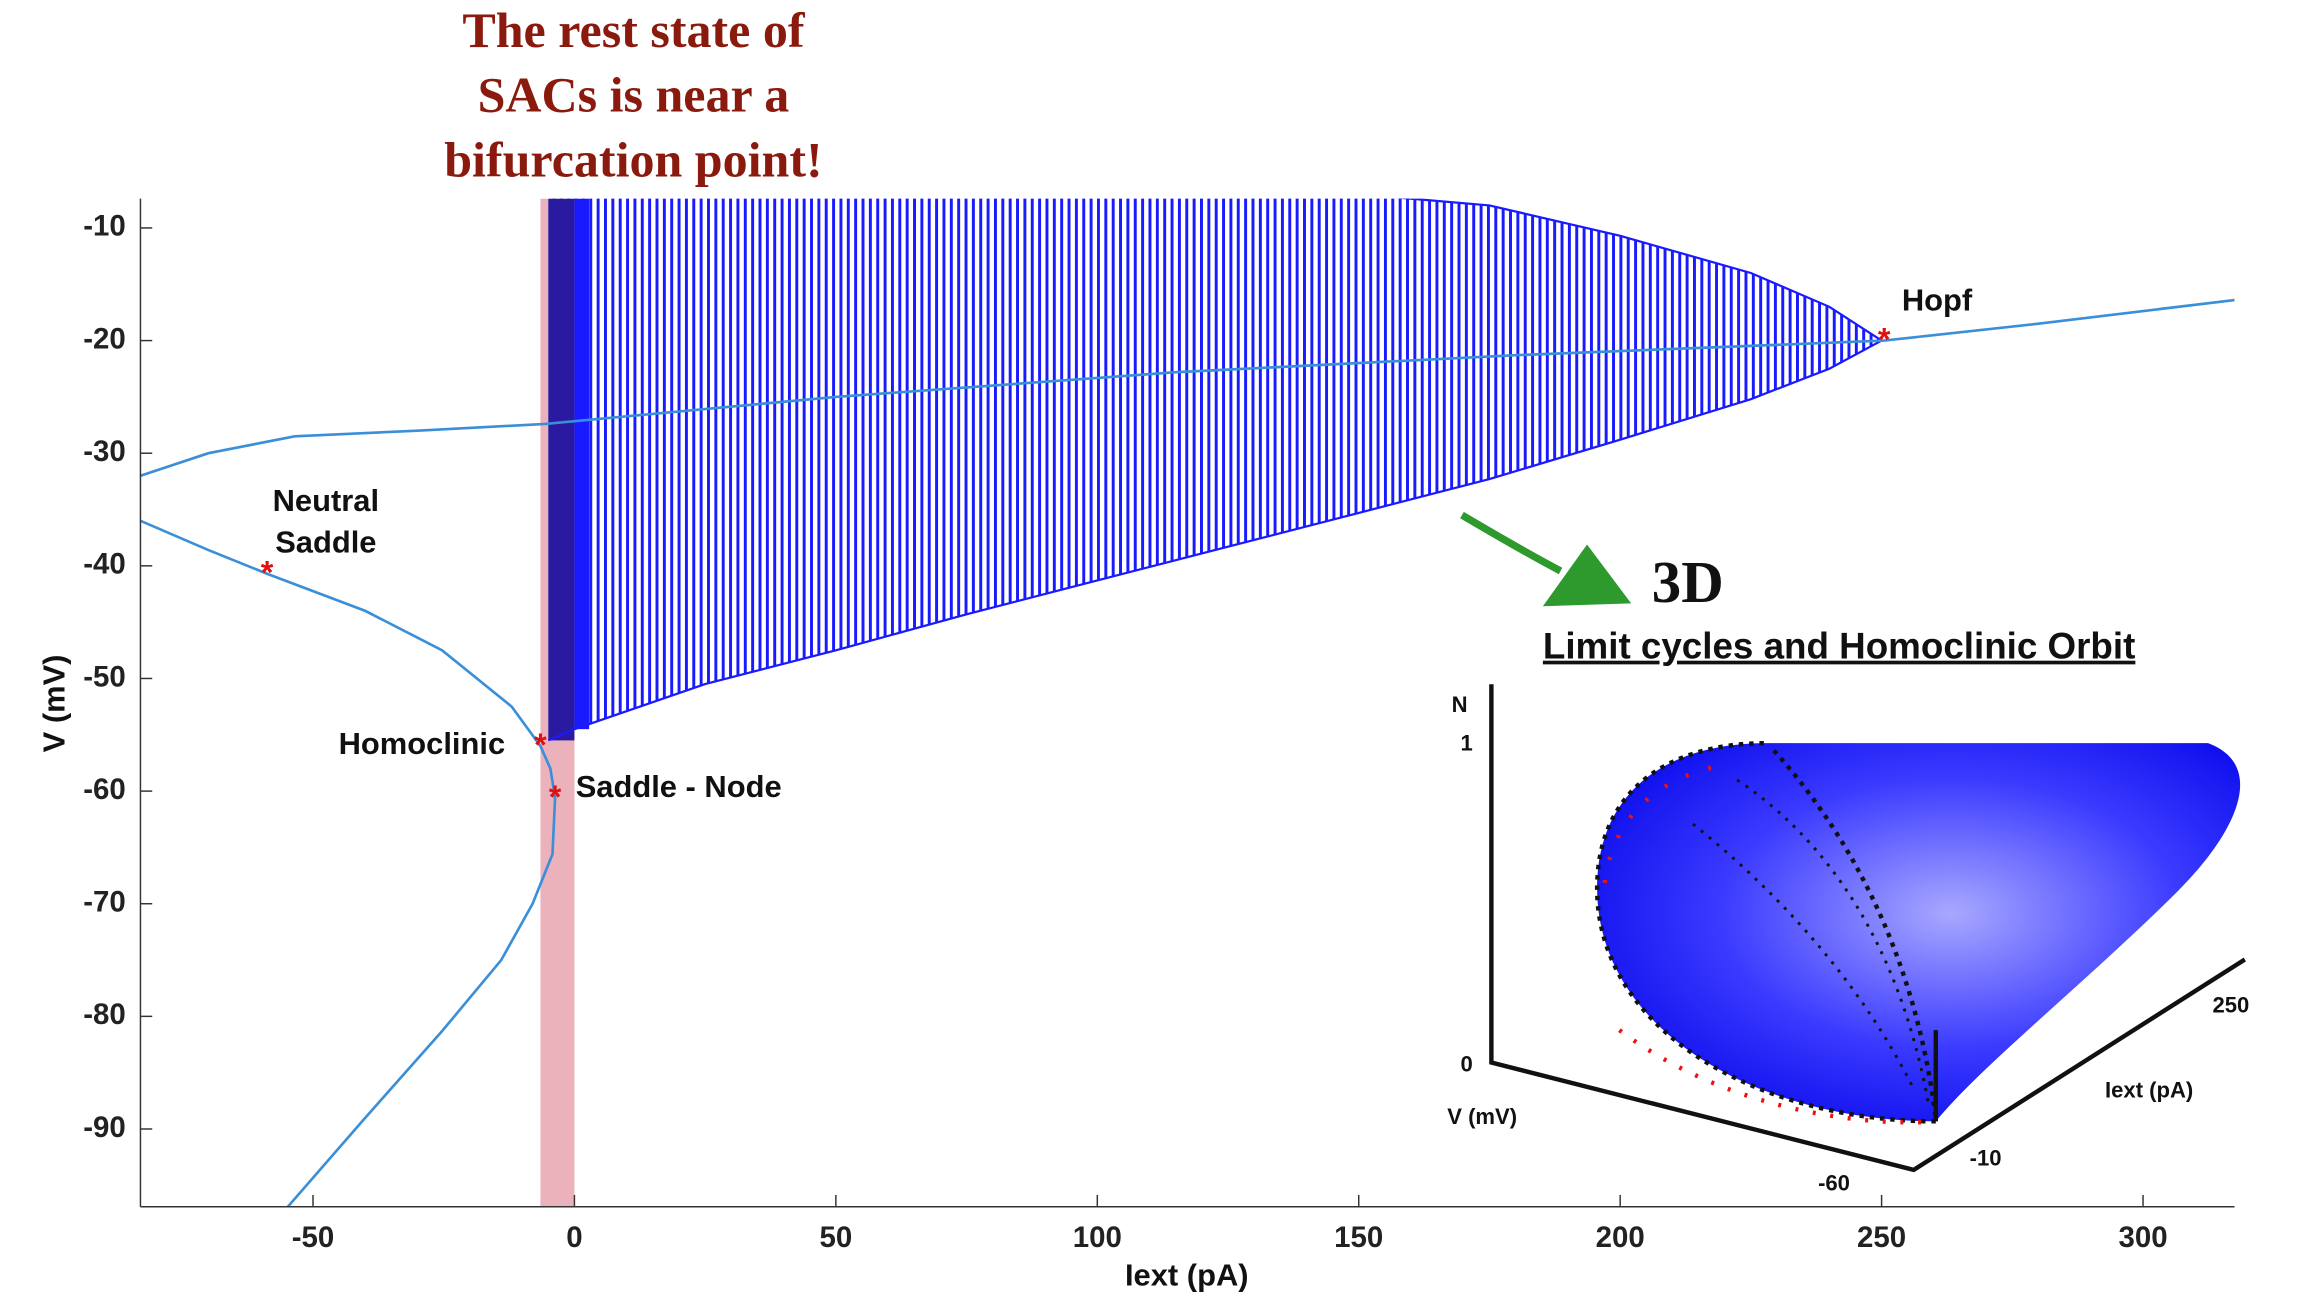 The width and height of the screenshot is (2297, 1295). I want to click on inset-3d, so click(1868, 928).